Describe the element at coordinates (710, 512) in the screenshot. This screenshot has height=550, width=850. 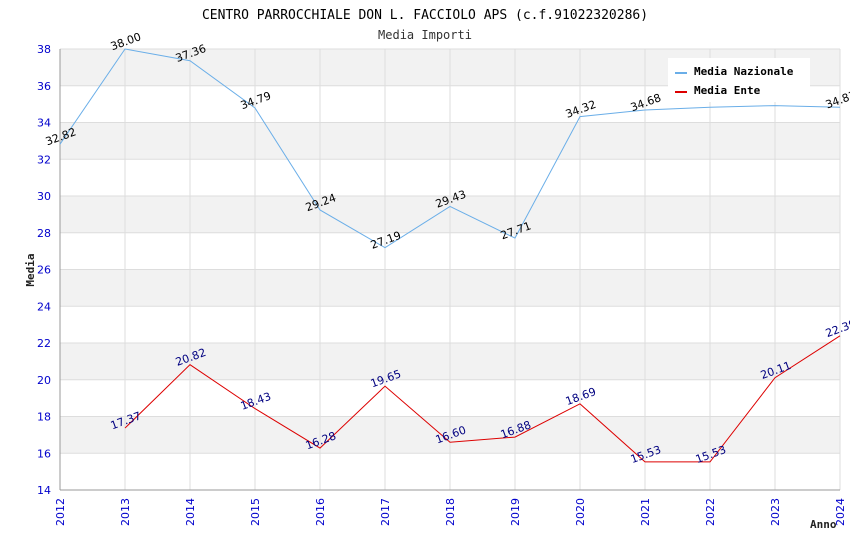
I see `x-tick-label: 2022` at that location.